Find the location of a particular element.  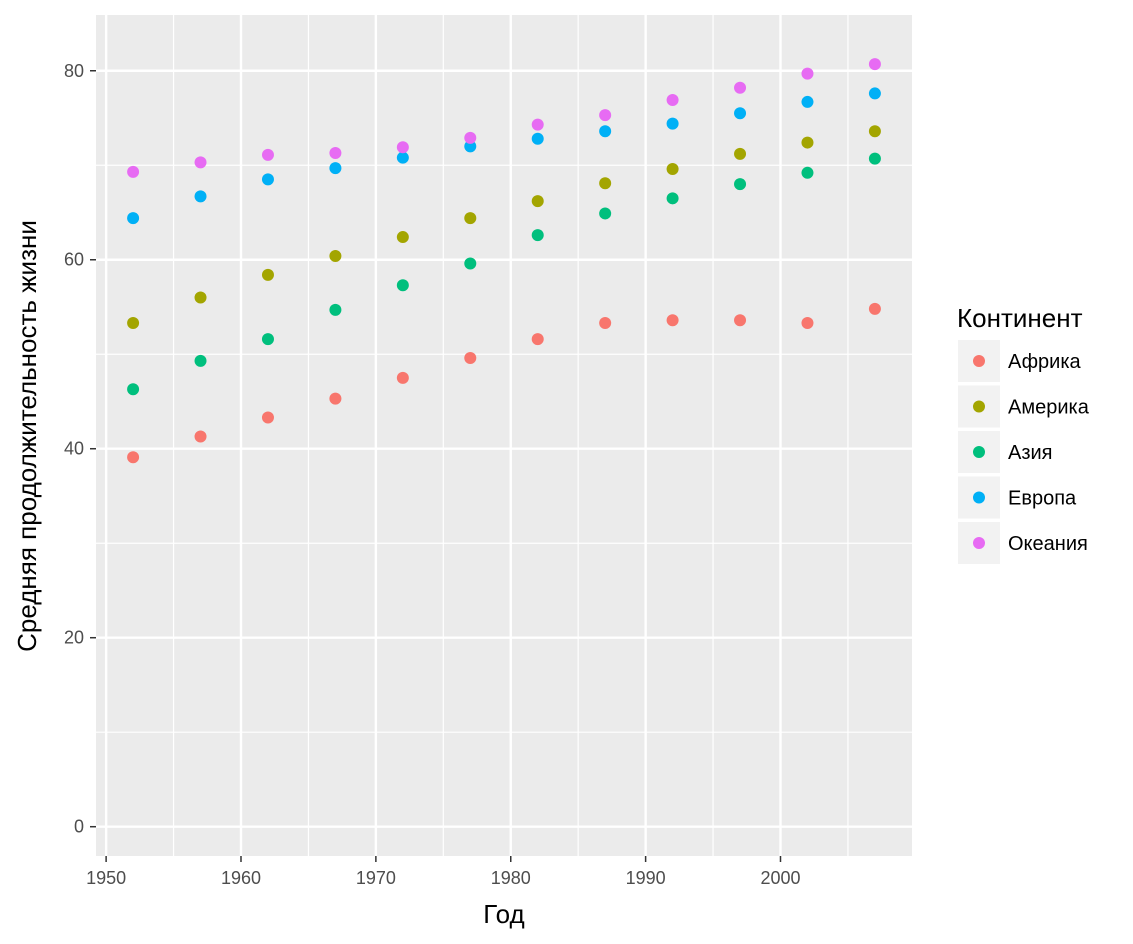

x-axis-title: Год is located at coordinates (503, 914).